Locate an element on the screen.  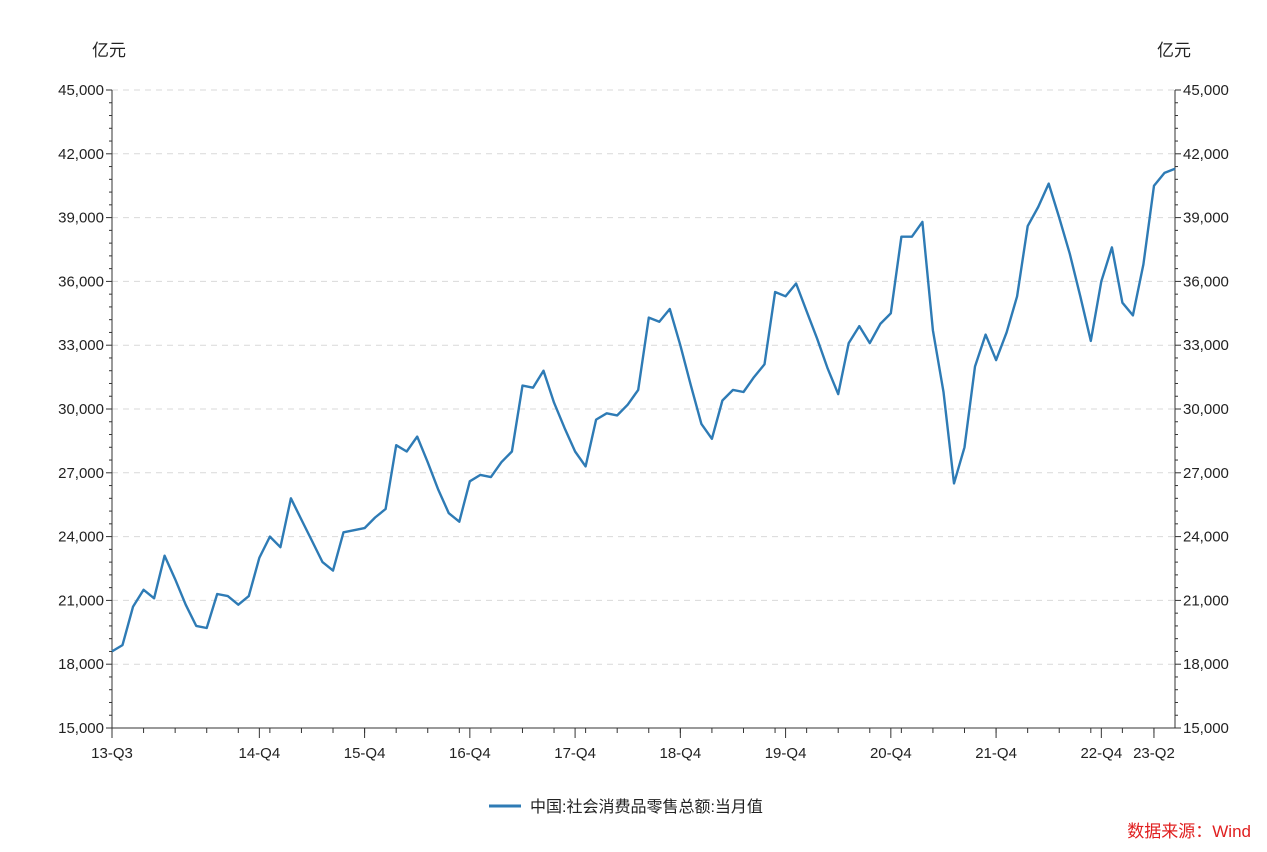
y-tick-label-left: 30,000 is located at coordinates (81, 409).